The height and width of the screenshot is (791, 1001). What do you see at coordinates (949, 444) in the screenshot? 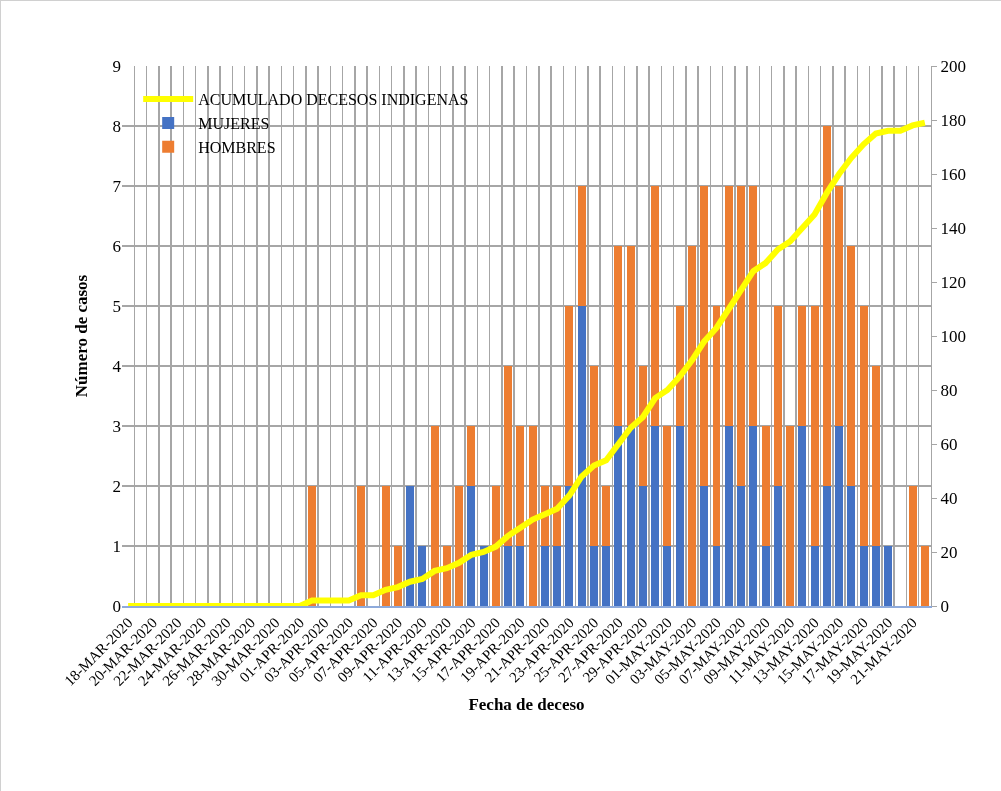
I see `y2-tick-label: 60` at bounding box center [949, 444].